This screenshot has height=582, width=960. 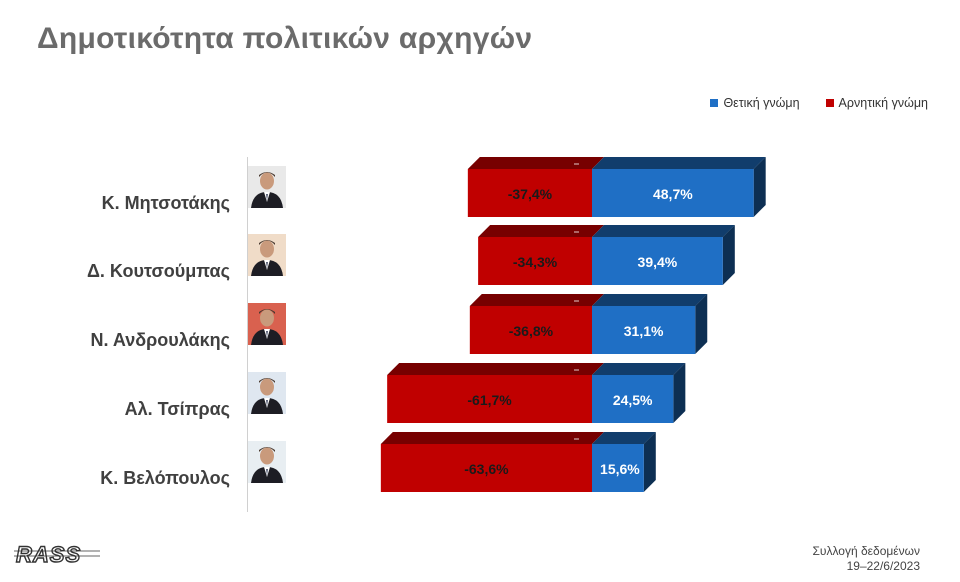 I want to click on positive-value-label: 39,4%, so click(x=658, y=262).